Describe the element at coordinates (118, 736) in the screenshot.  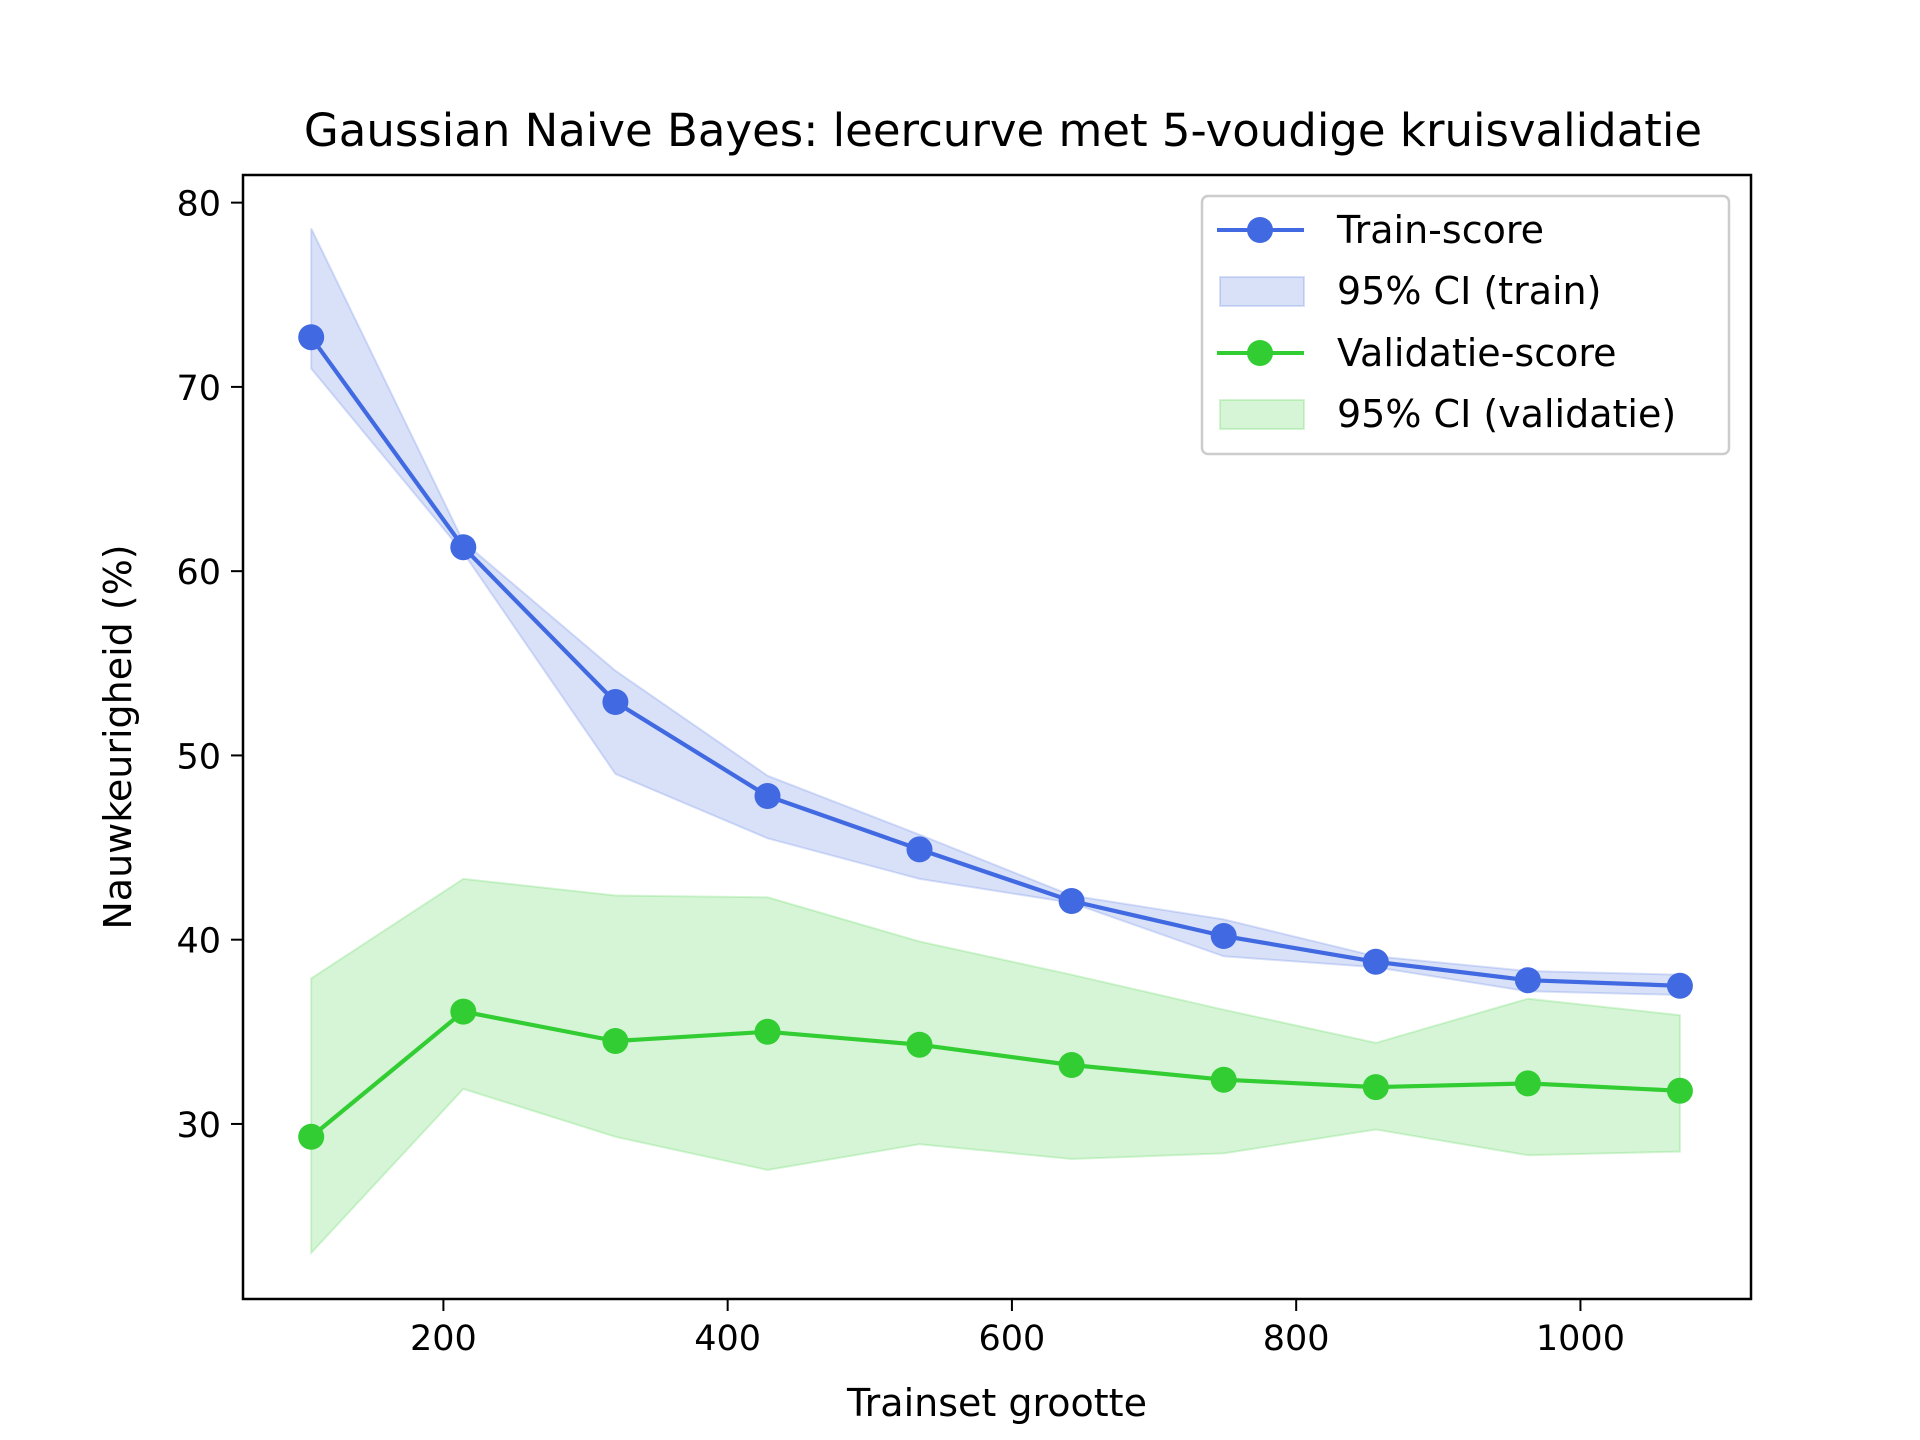
I see `y-axis-label: Nauwkeurigheid (%)` at that location.